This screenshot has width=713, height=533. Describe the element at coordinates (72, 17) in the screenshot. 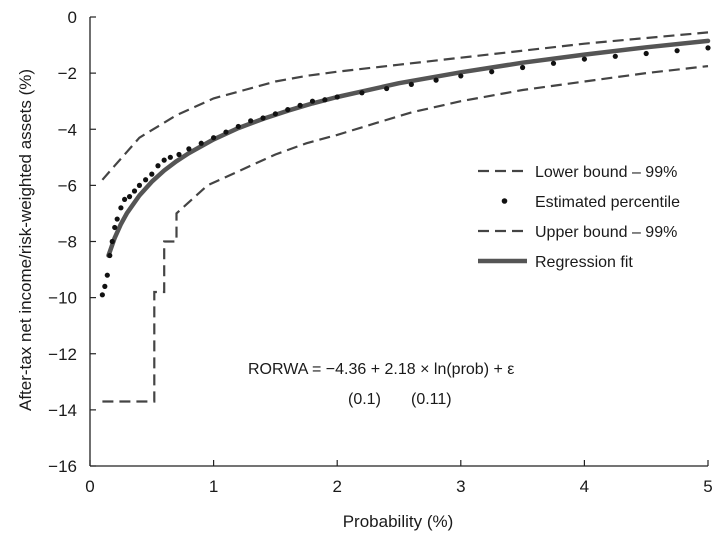

I see `y-tick-label: 0` at that location.